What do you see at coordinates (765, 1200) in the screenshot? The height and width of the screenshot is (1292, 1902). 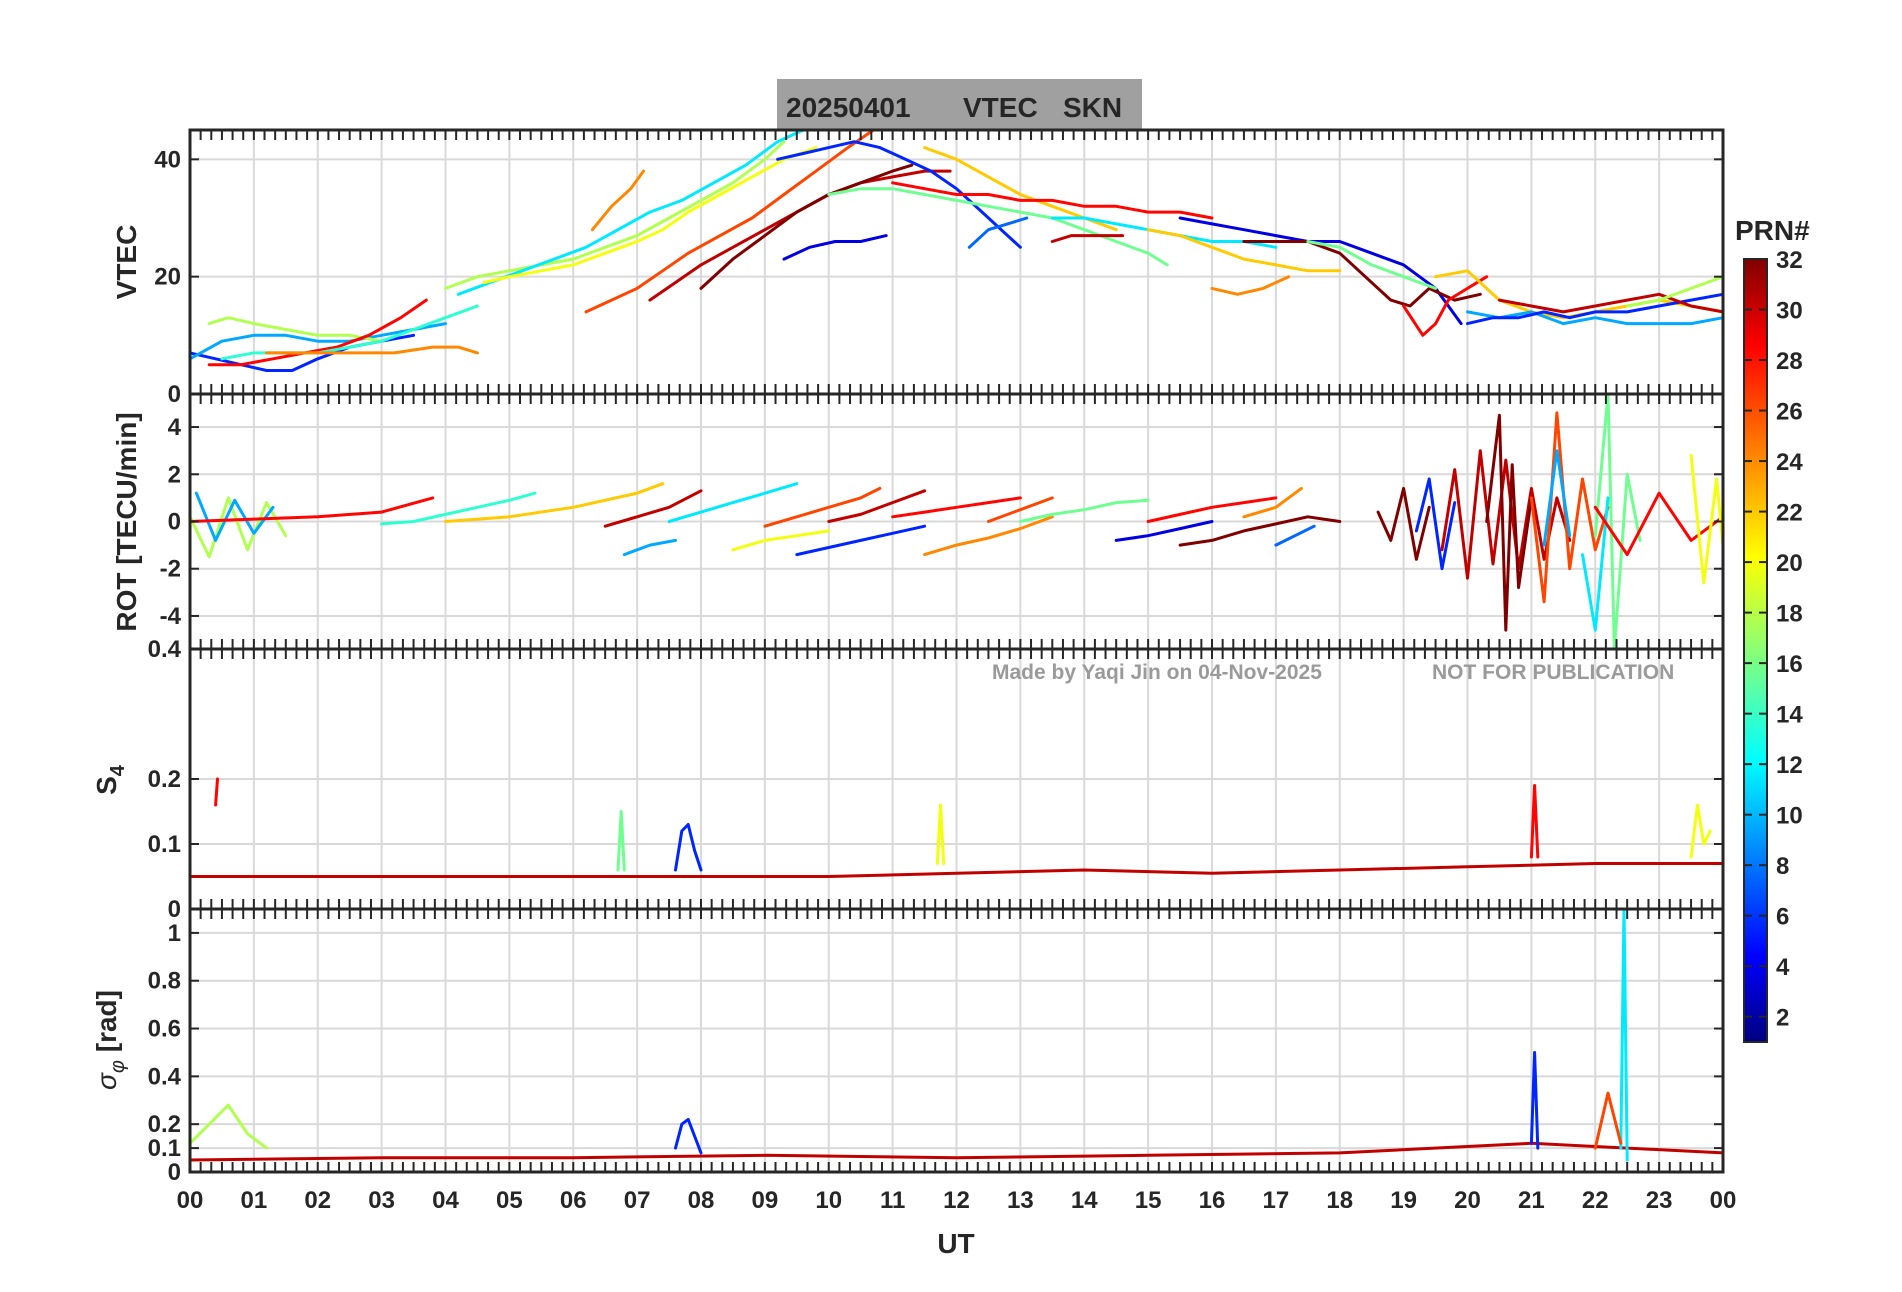 I see `x-tick-label: 09` at bounding box center [765, 1200].